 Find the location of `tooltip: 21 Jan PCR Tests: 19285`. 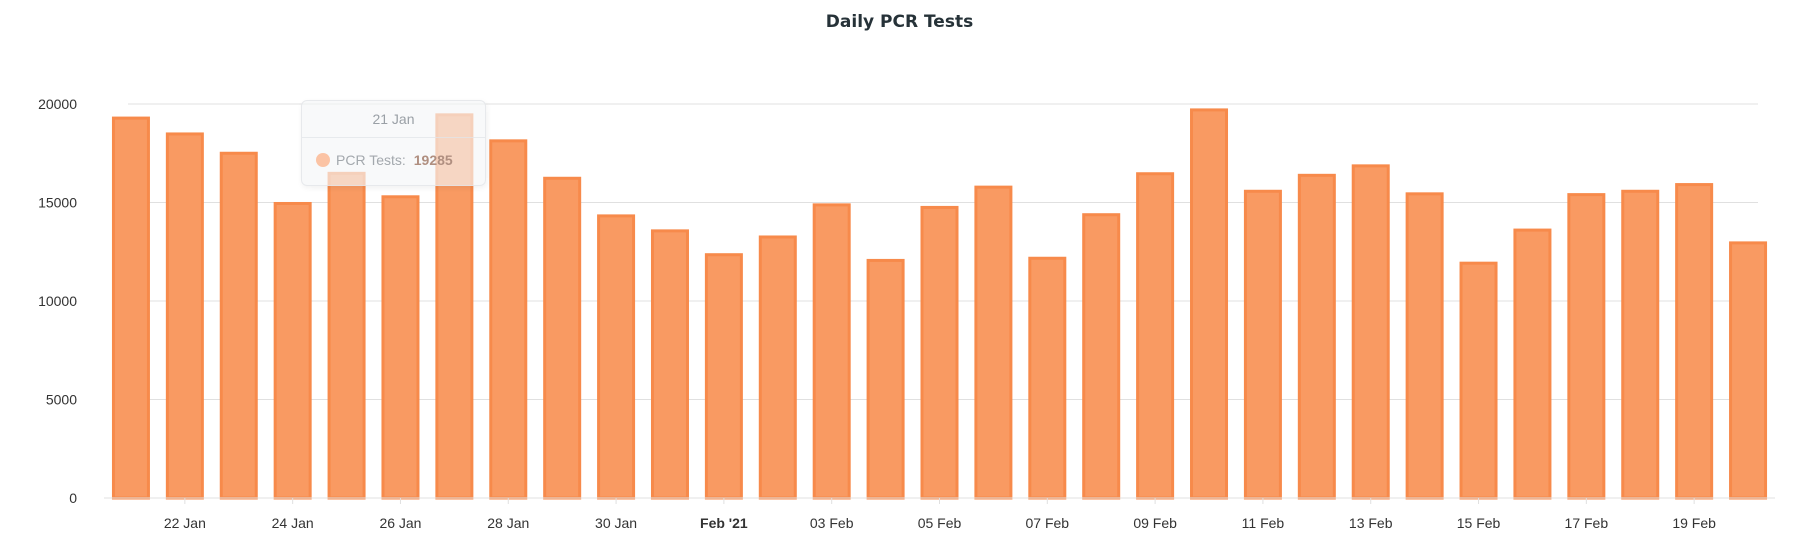

tooltip: 21 Jan PCR Tests: 19285 is located at coordinates (393, 143).